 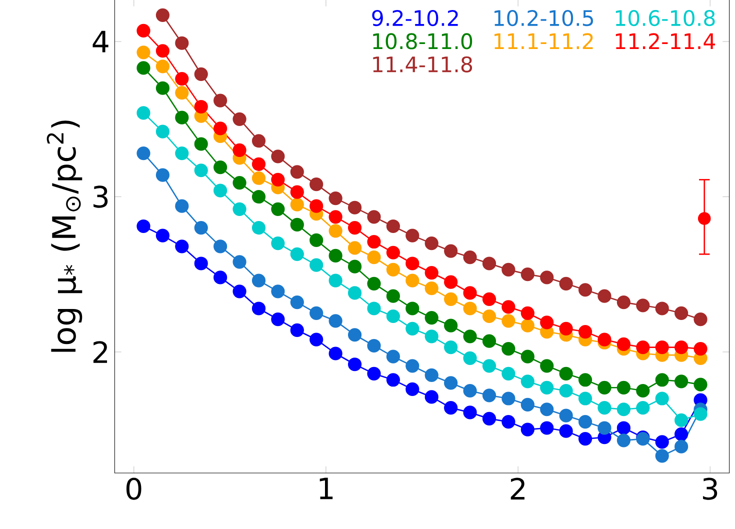 What do you see at coordinates (666, 41) in the screenshot?
I see `text: 11.2-11.4` at bounding box center [666, 41].